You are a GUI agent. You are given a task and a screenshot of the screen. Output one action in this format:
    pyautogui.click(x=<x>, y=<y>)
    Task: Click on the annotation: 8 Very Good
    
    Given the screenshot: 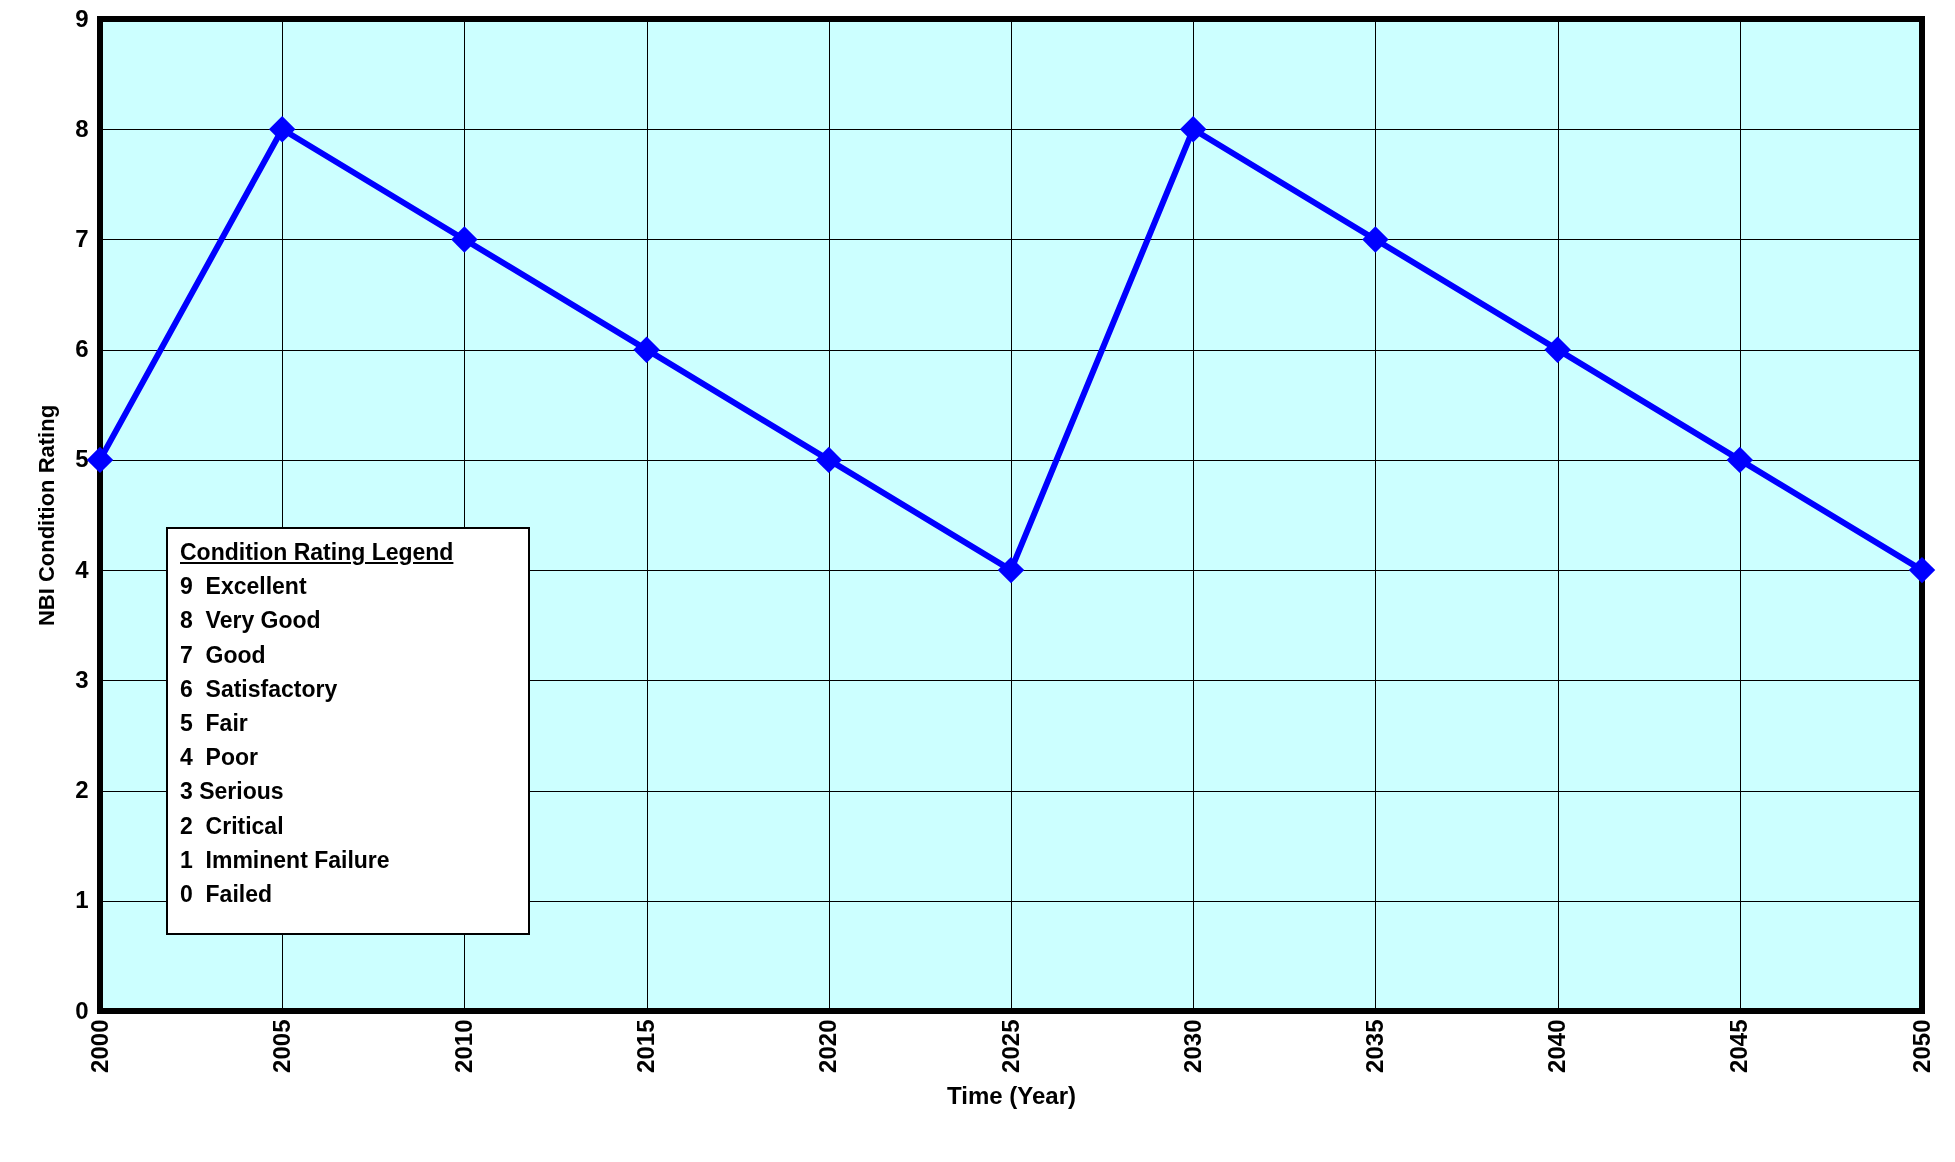 What is the action you would take?
    pyautogui.click(x=251, y=621)
    